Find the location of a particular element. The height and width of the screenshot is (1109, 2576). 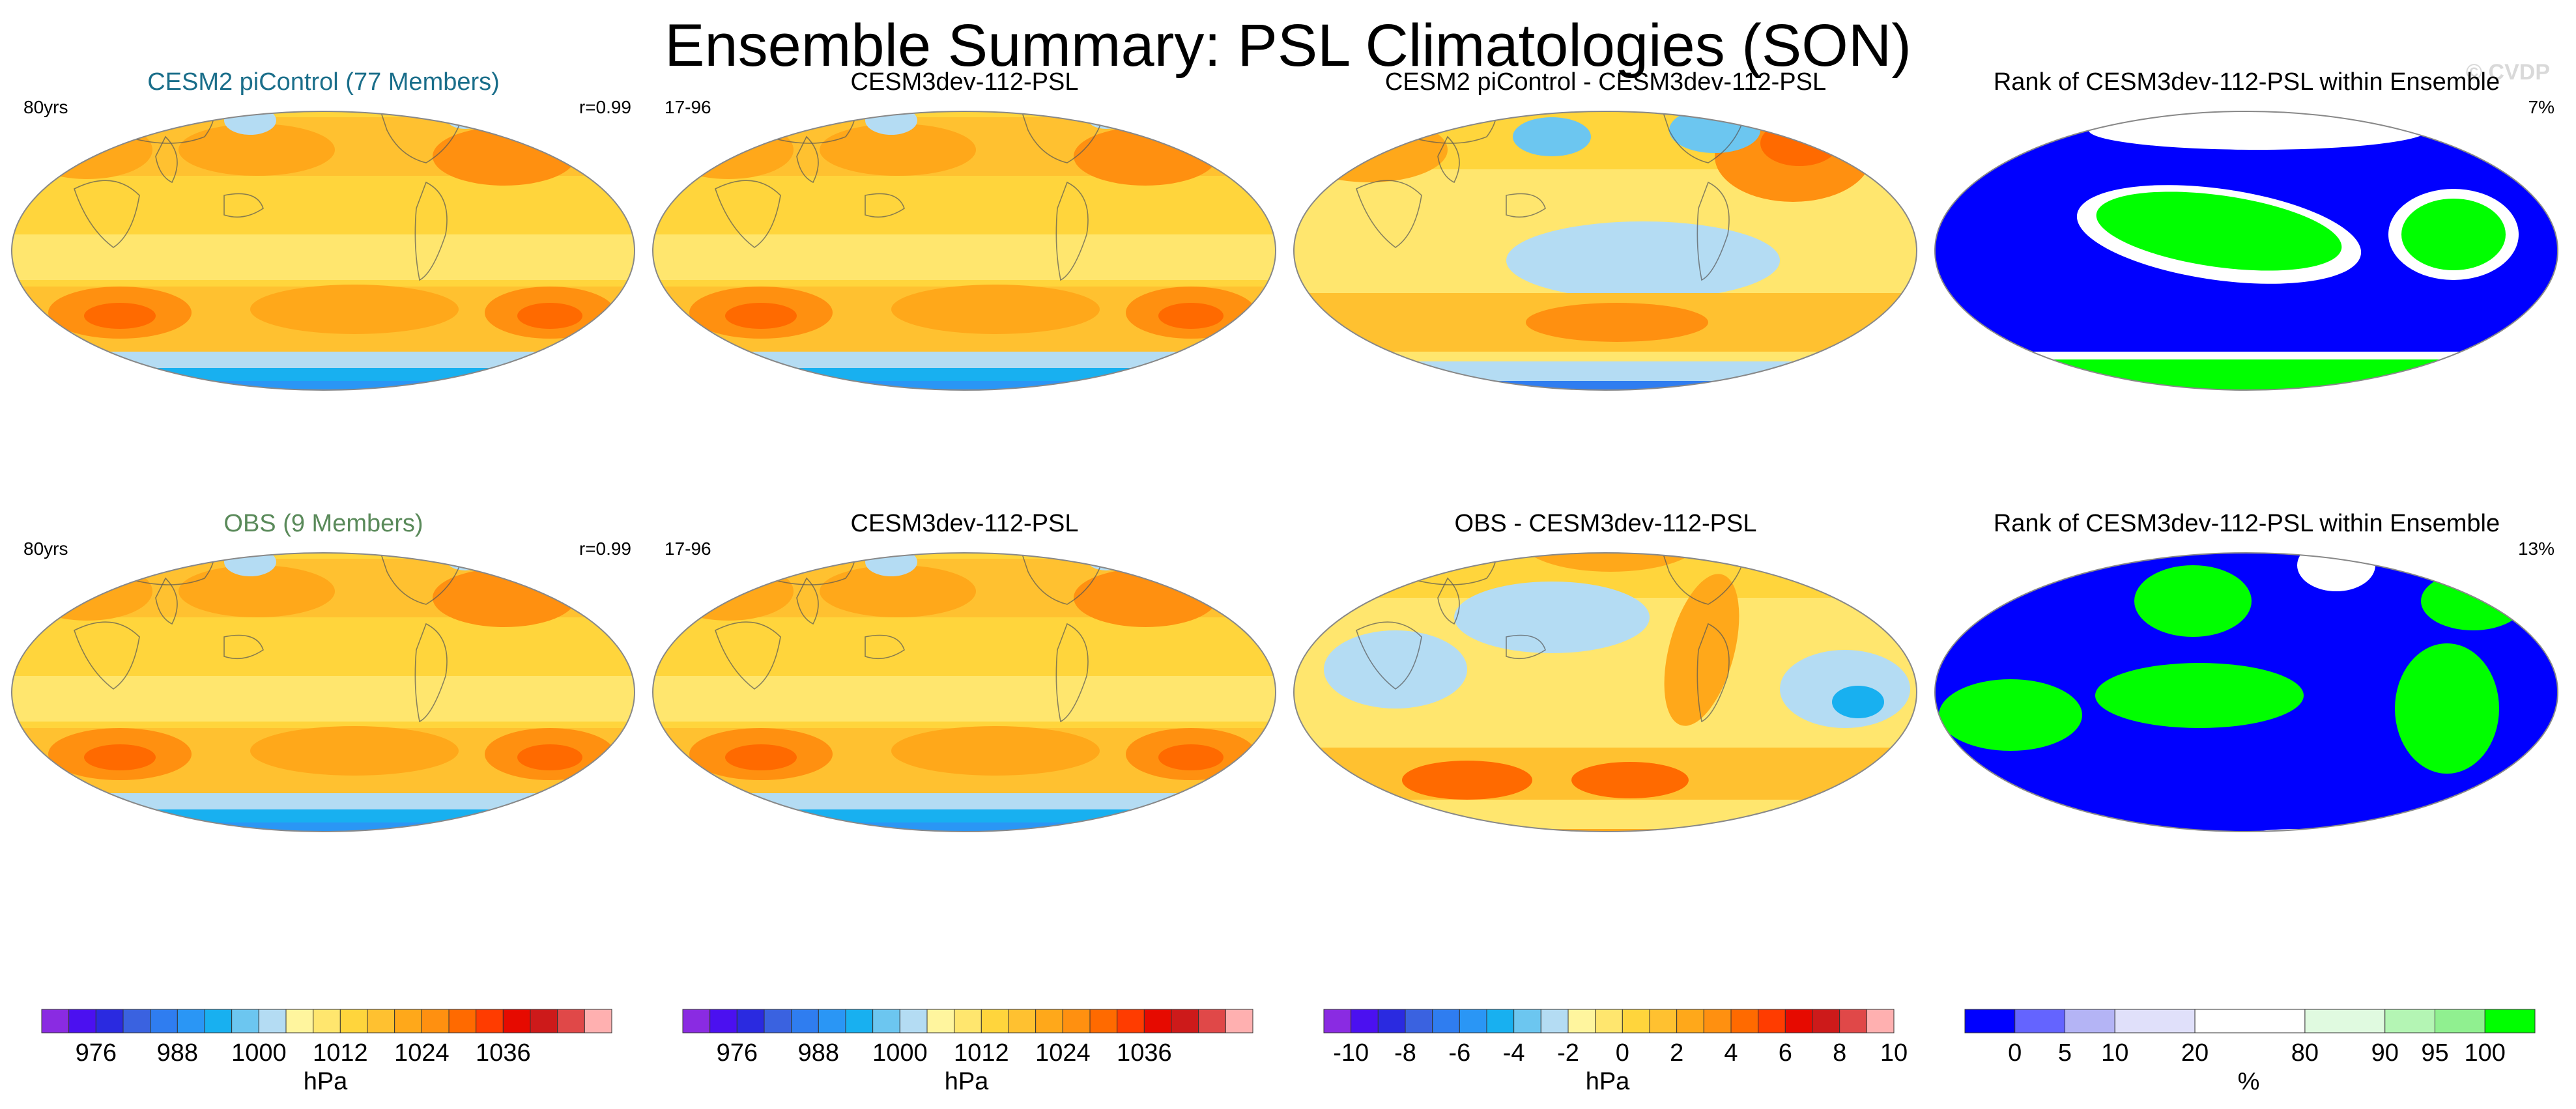

map-panel-3: CESM2 piControl - CESM3dev-112-PSL is located at coordinates (1605, 209).